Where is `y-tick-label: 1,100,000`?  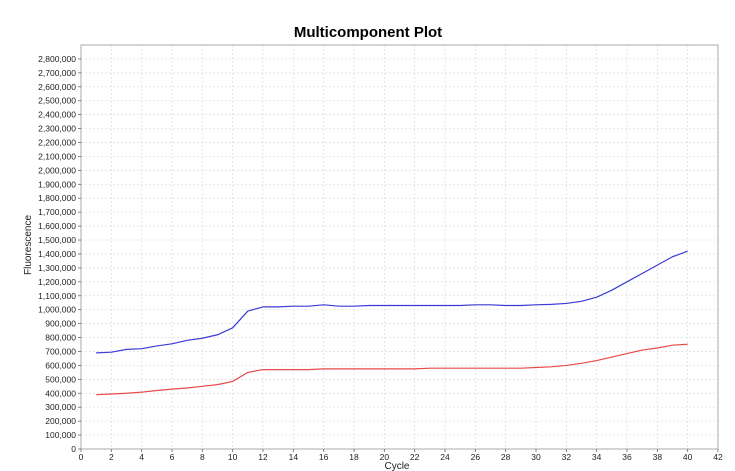
y-tick-label: 1,100,000 is located at coordinates (57, 296).